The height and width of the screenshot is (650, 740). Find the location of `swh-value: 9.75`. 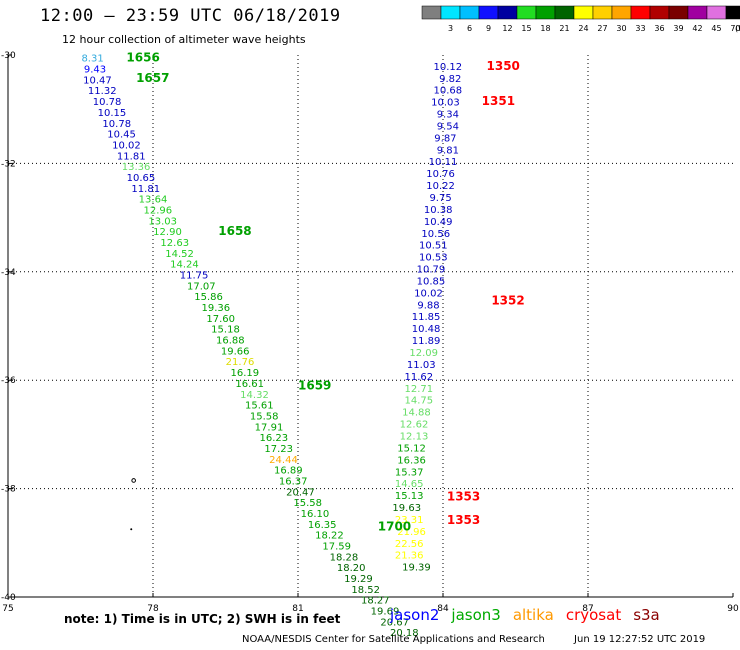

swh-value: 9.75 is located at coordinates (440, 198).